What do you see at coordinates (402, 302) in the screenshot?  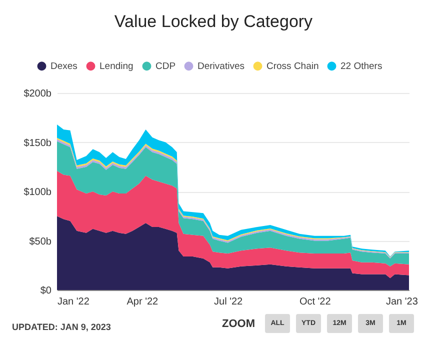 I see `x-tick-label: Jan '23` at bounding box center [402, 302].